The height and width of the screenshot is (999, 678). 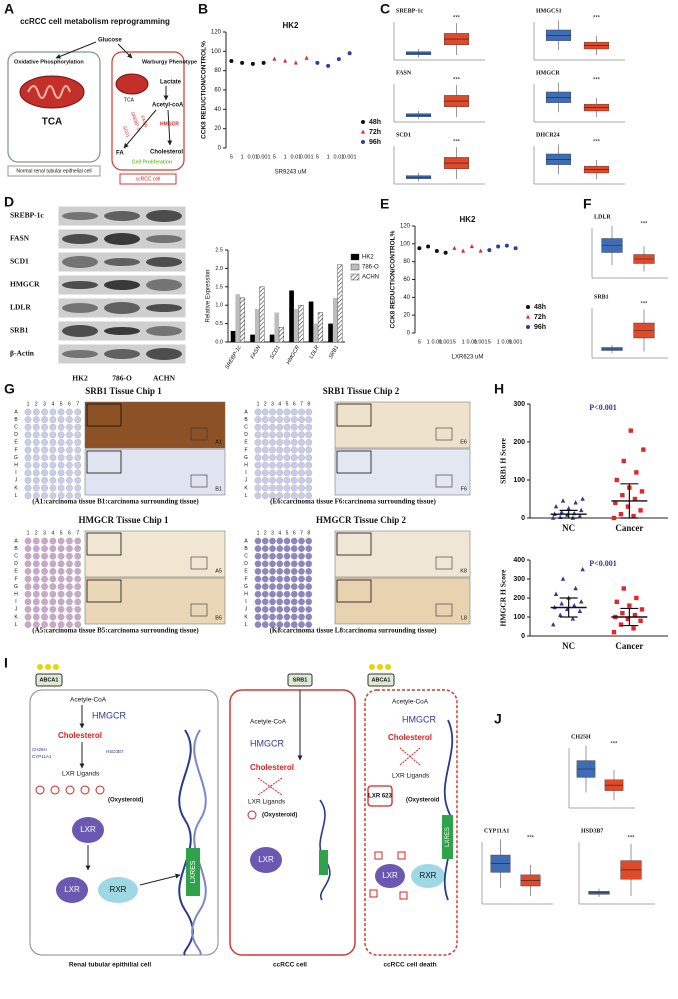 I want to click on column-label: 7, so click(x=77, y=533).